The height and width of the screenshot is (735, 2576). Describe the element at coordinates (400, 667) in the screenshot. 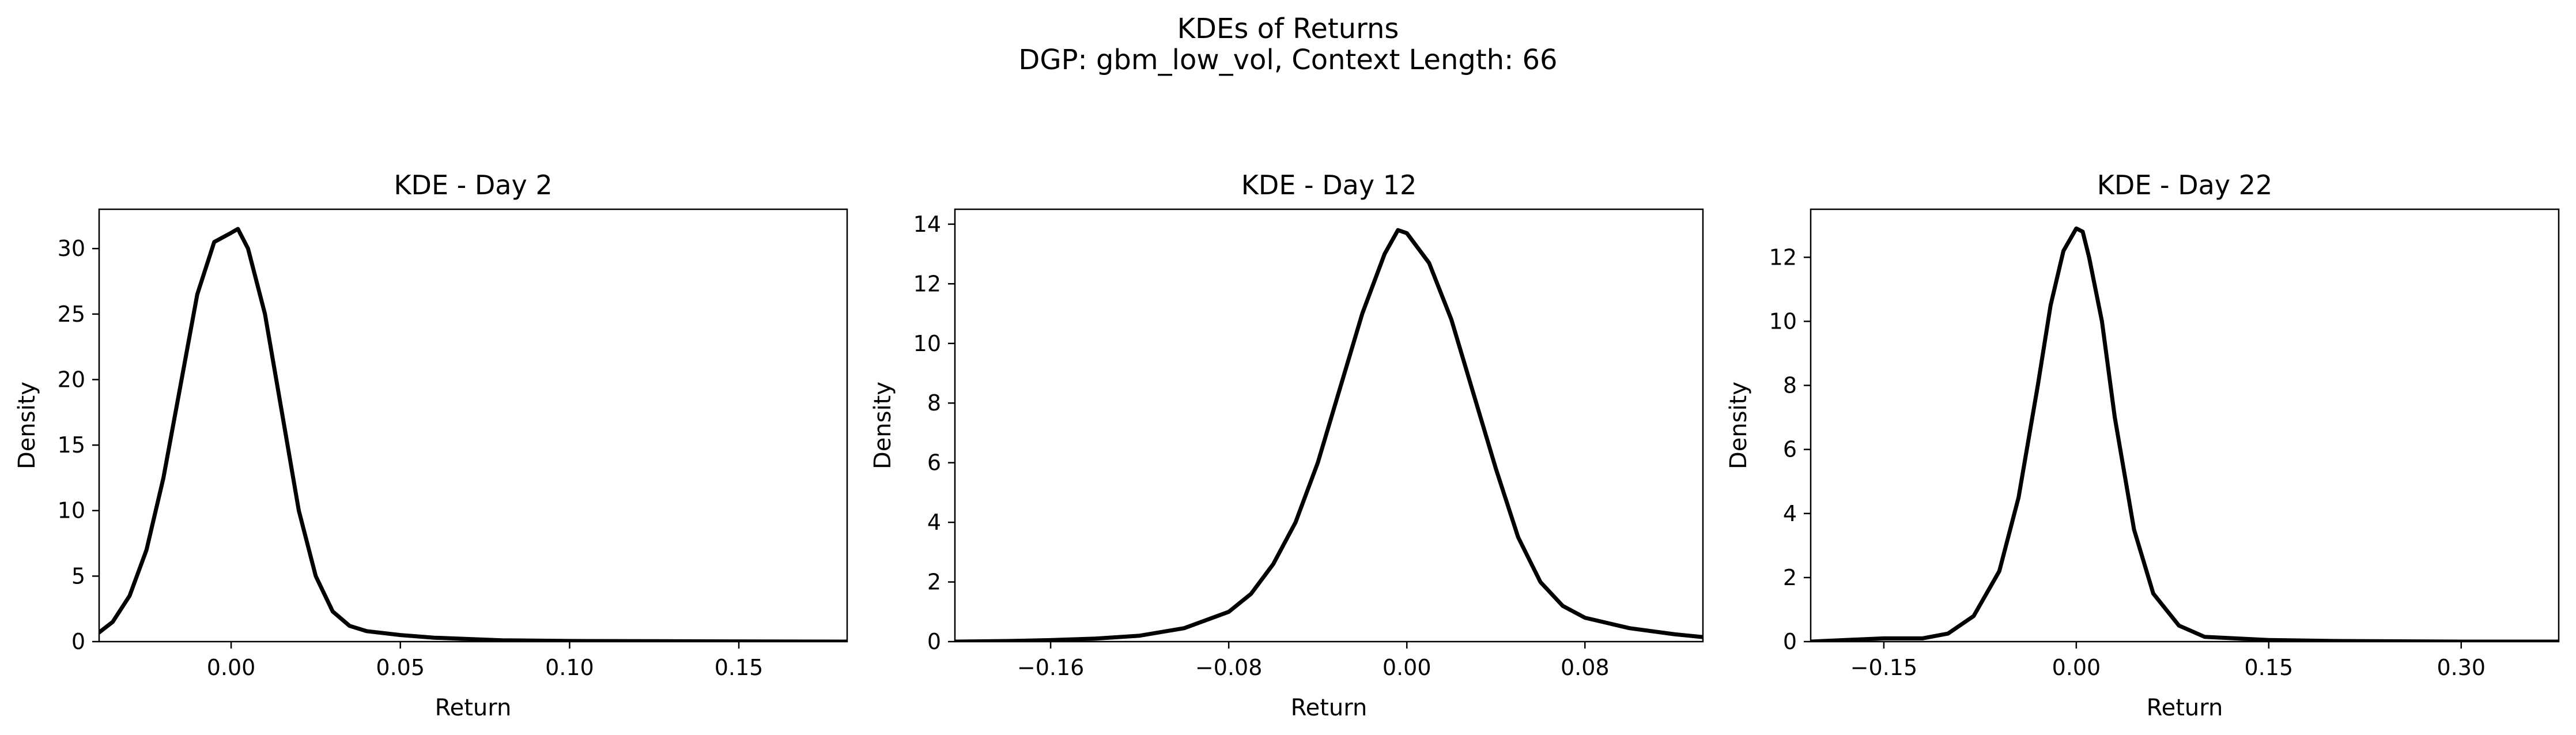

I see `x-tick-label: 0.05` at that location.